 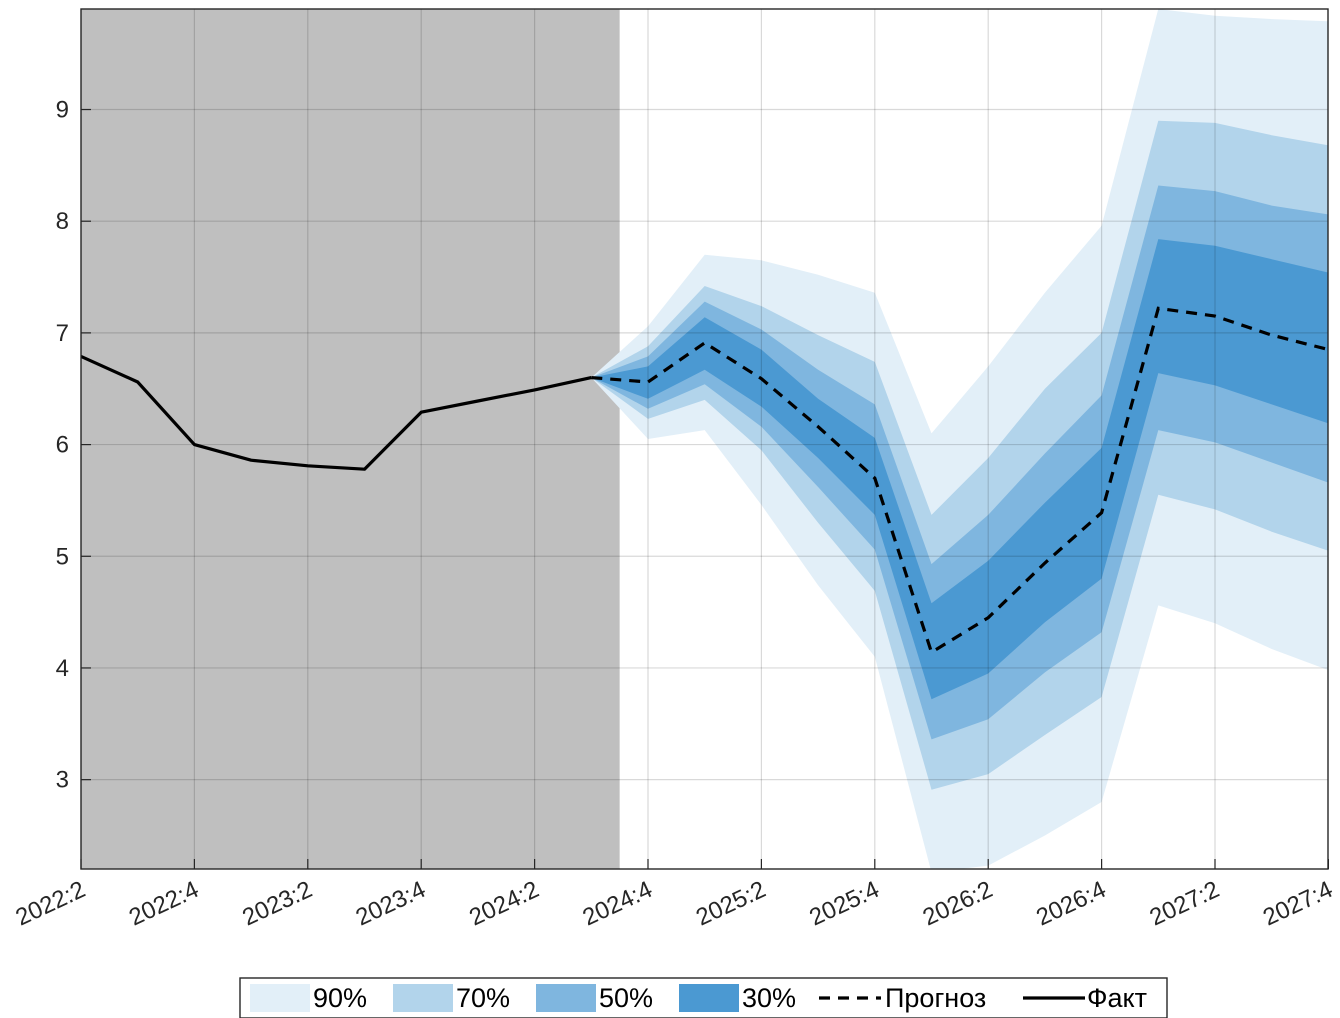 I want to click on legend-label: Факт, so click(x=1117, y=998).